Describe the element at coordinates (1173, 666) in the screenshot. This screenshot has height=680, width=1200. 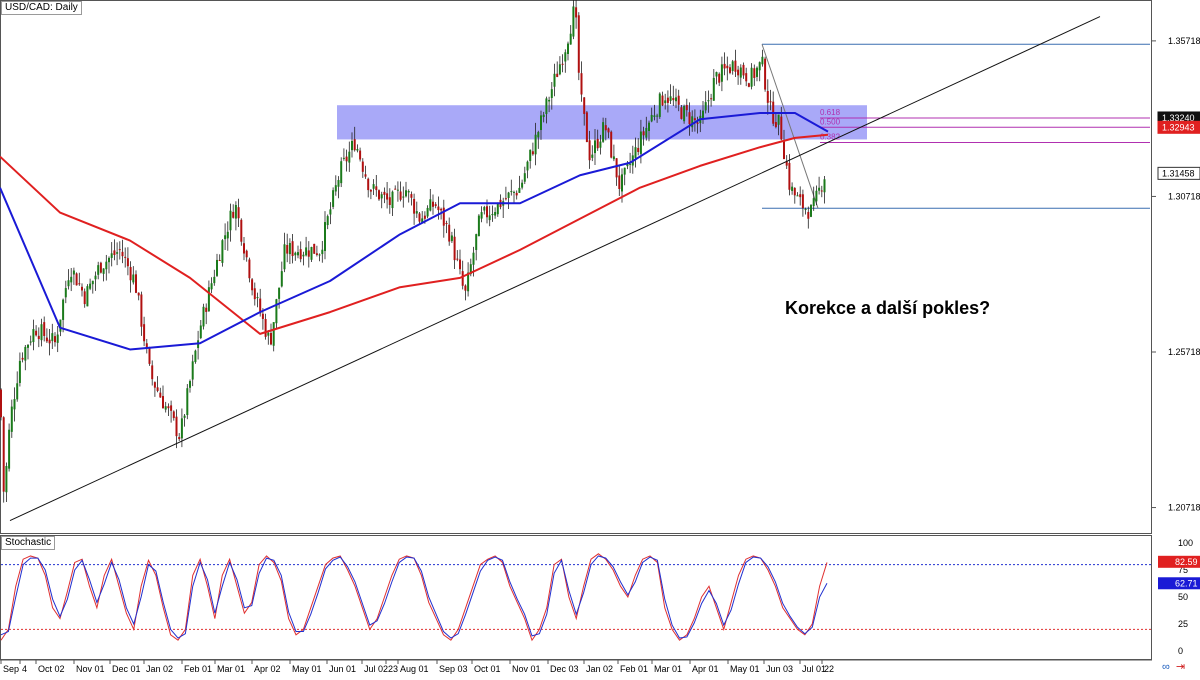
I see `corner-icons: ∞ ⇥` at that location.